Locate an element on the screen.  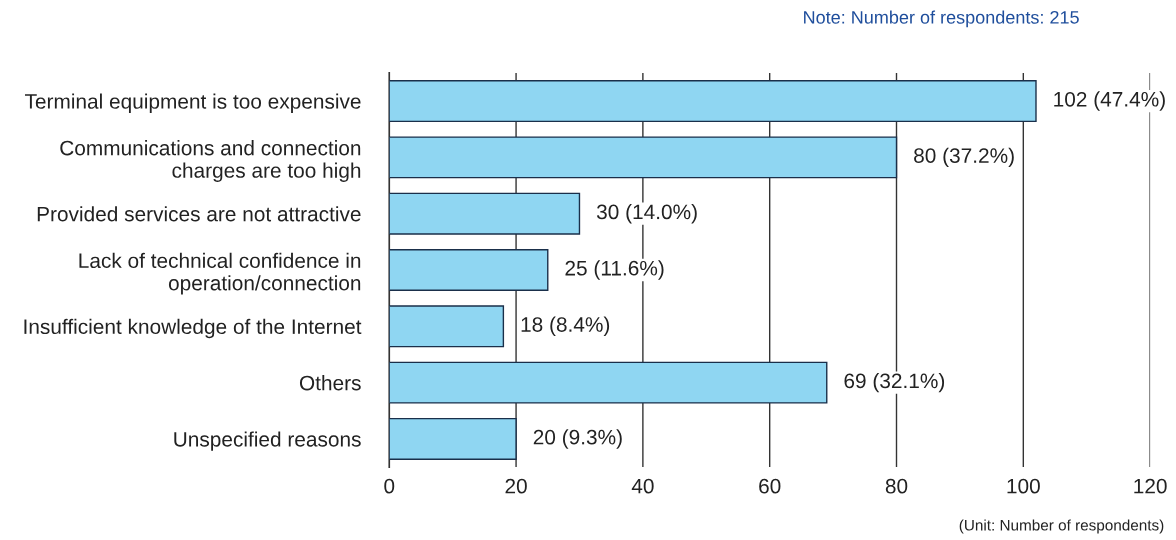
y-tick-label: Unspecified reasons is located at coordinates (267, 441).